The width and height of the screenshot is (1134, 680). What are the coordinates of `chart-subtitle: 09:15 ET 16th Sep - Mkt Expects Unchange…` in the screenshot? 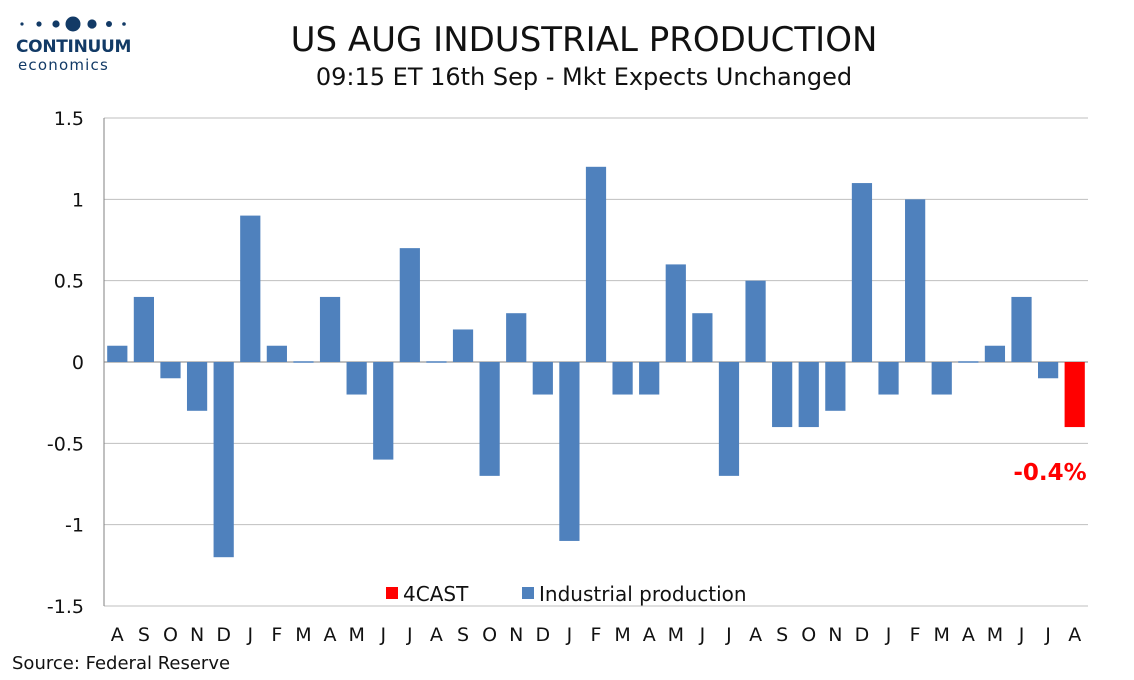 It's located at (584, 77).